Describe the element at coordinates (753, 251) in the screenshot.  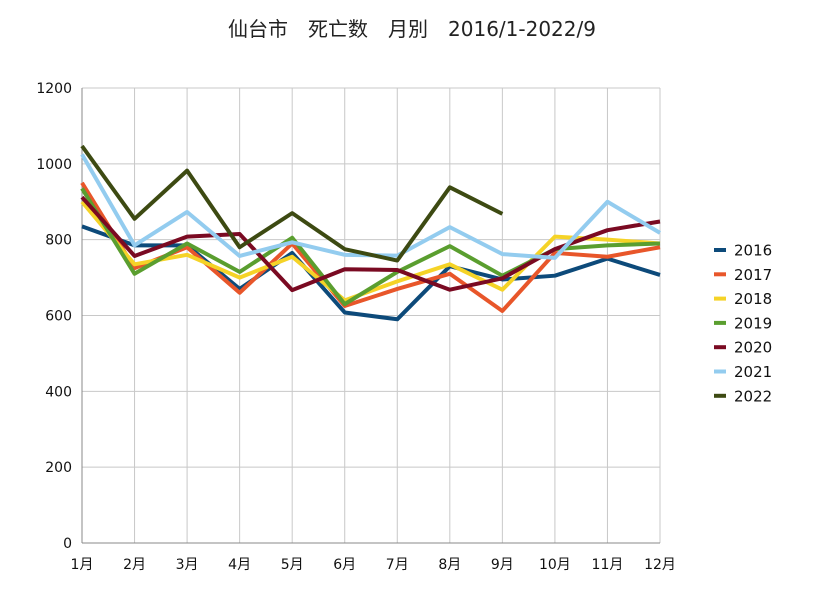
I see `legend-label-2016: 2016` at that location.